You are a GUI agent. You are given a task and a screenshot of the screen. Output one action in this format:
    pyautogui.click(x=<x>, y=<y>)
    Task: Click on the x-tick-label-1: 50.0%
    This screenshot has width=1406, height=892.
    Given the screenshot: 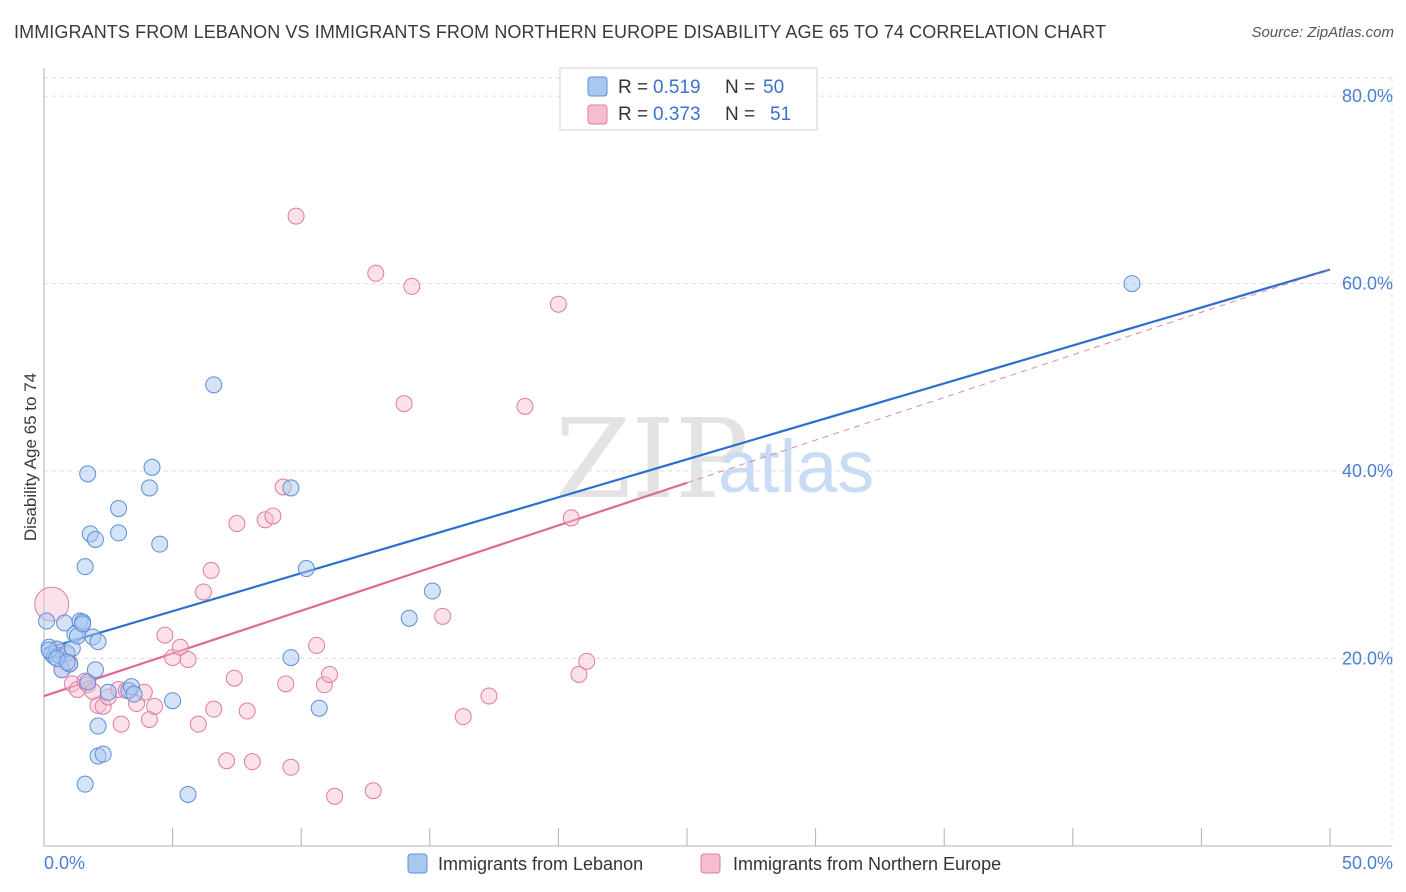 What is the action you would take?
    pyautogui.click(x=1367, y=863)
    